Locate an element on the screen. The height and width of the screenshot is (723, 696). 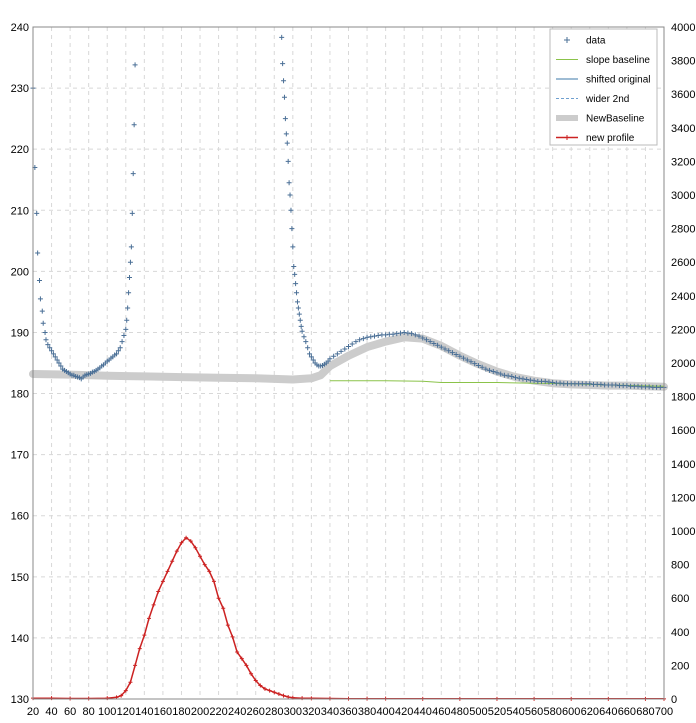
y-tick-label: 230 is located at coordinates (20, 89).